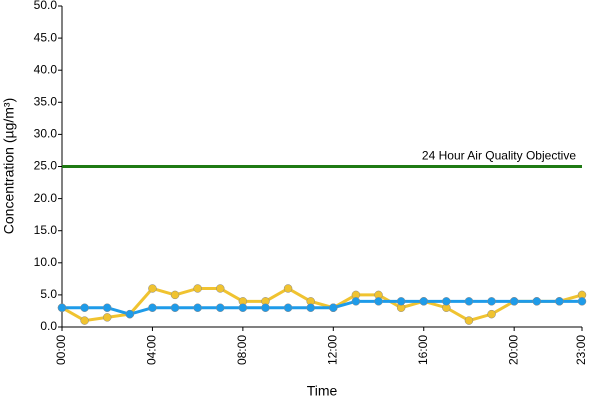 The height and width of the screenshot is (400, 600). I want to click on x-tick-label: 16:00, so click(423, 350).